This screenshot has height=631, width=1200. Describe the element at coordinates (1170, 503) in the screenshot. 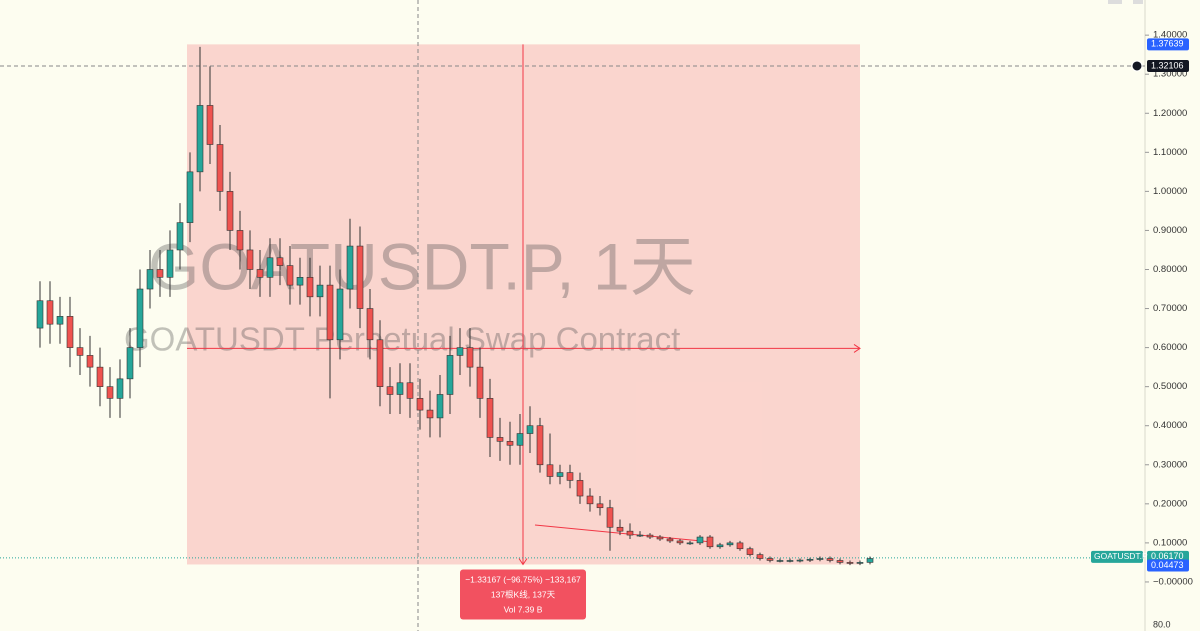

I see `y-tick-label: 0.20000` at that location.